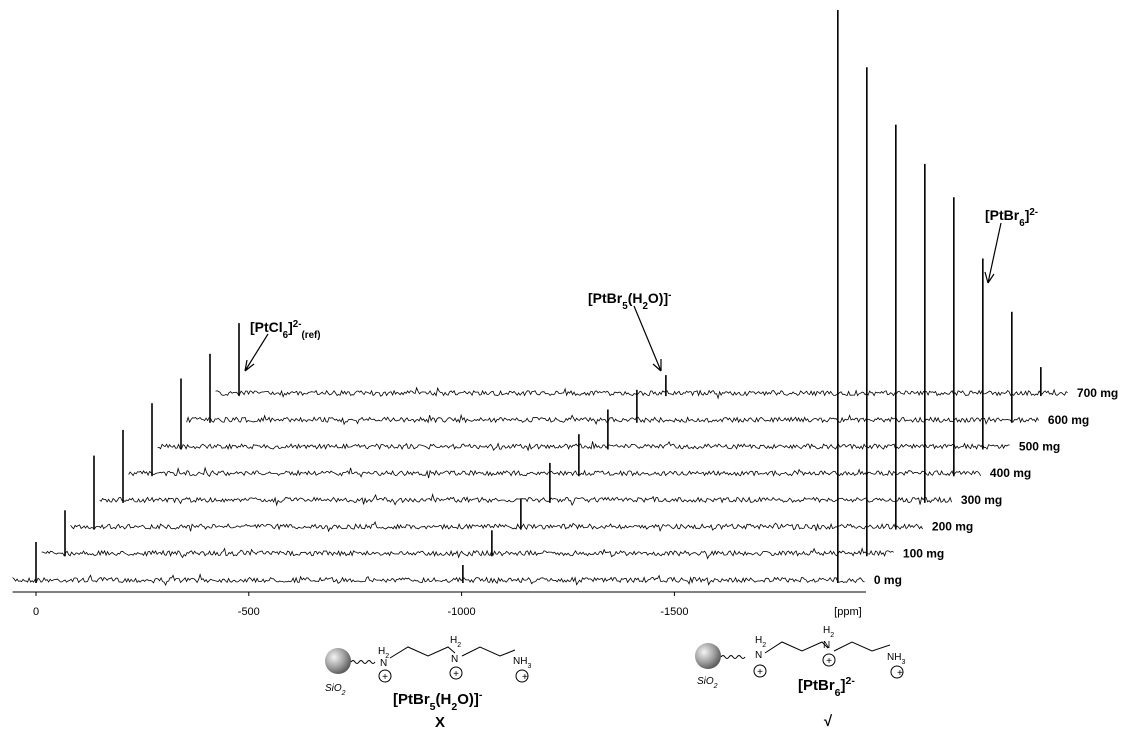 Image resolution: width=1129 pixels, height=731 pixels. Describe the element at coordinates (923, 553) in the screenshot. I see `trace-label: 100 mg` at that location.